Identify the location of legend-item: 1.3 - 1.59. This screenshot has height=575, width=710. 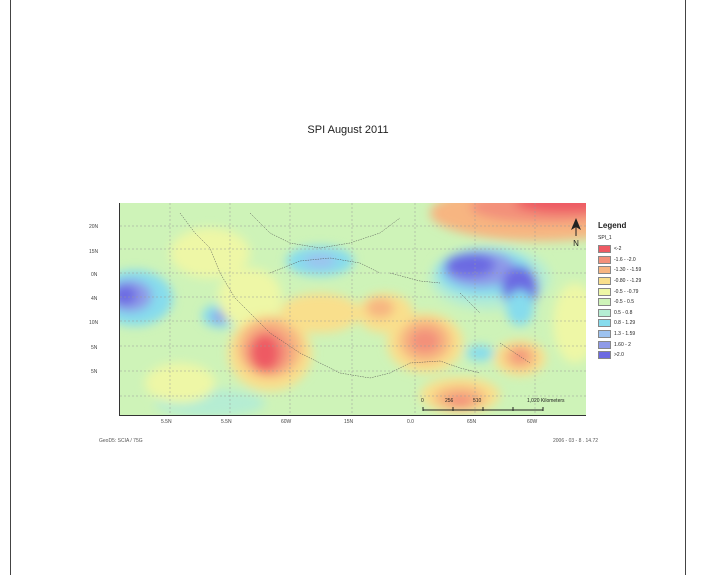
(619, 334).